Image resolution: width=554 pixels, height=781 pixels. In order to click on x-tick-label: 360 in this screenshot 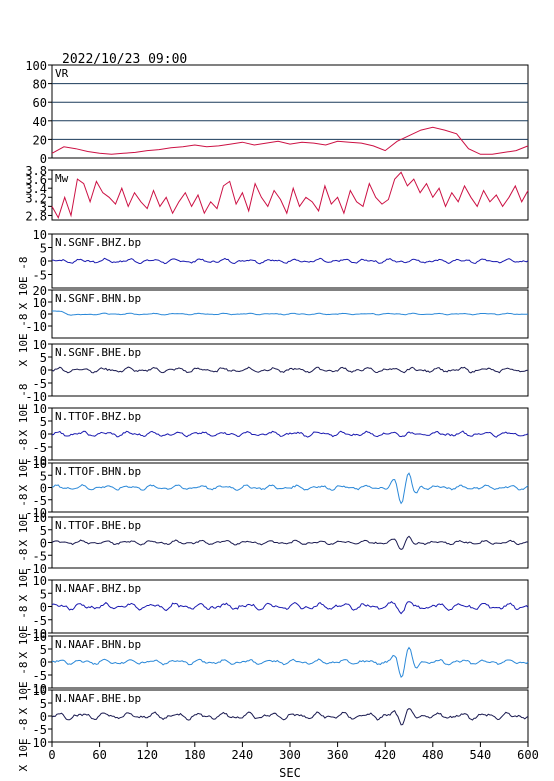, I will do `click(338, 755)`.